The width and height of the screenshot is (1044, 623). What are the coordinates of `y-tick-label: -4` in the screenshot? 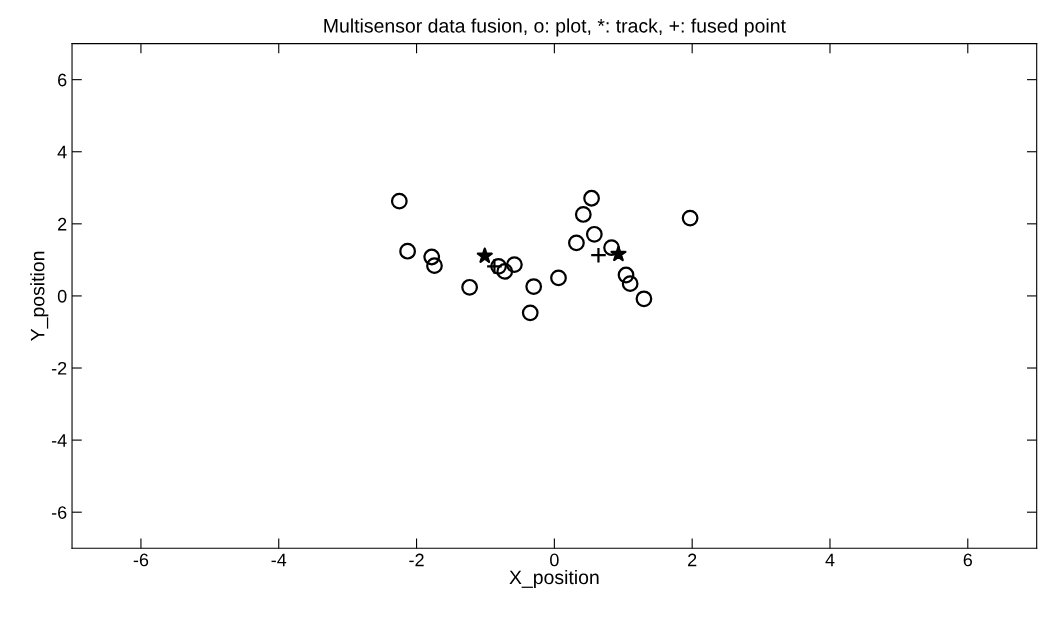 It's located at (59, 440).